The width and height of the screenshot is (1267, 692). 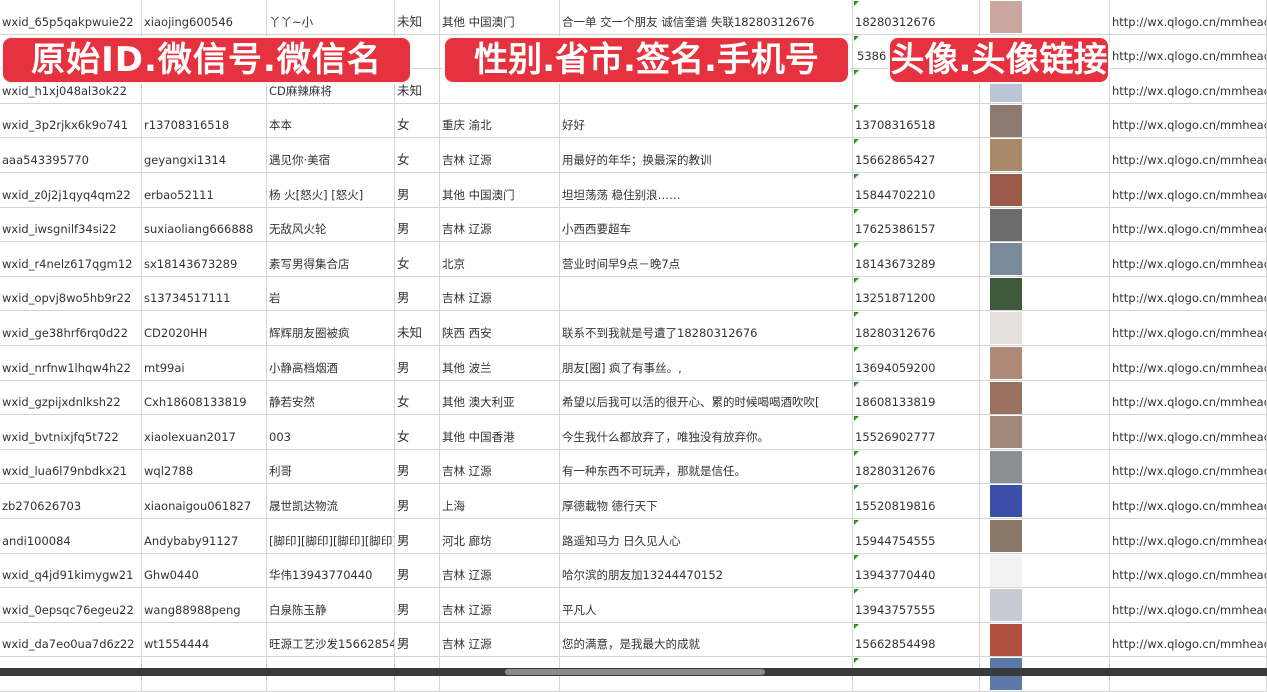 I want to click on cell-signature: 厚德載物 德行天下, so click(x=706, y=501).